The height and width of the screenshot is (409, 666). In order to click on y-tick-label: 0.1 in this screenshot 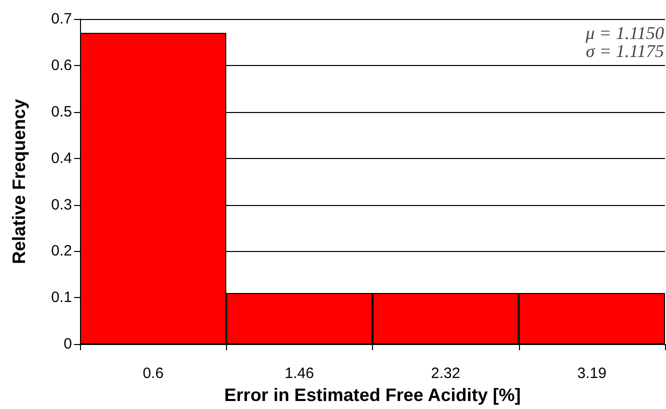, I will do `click(61, 297)`.